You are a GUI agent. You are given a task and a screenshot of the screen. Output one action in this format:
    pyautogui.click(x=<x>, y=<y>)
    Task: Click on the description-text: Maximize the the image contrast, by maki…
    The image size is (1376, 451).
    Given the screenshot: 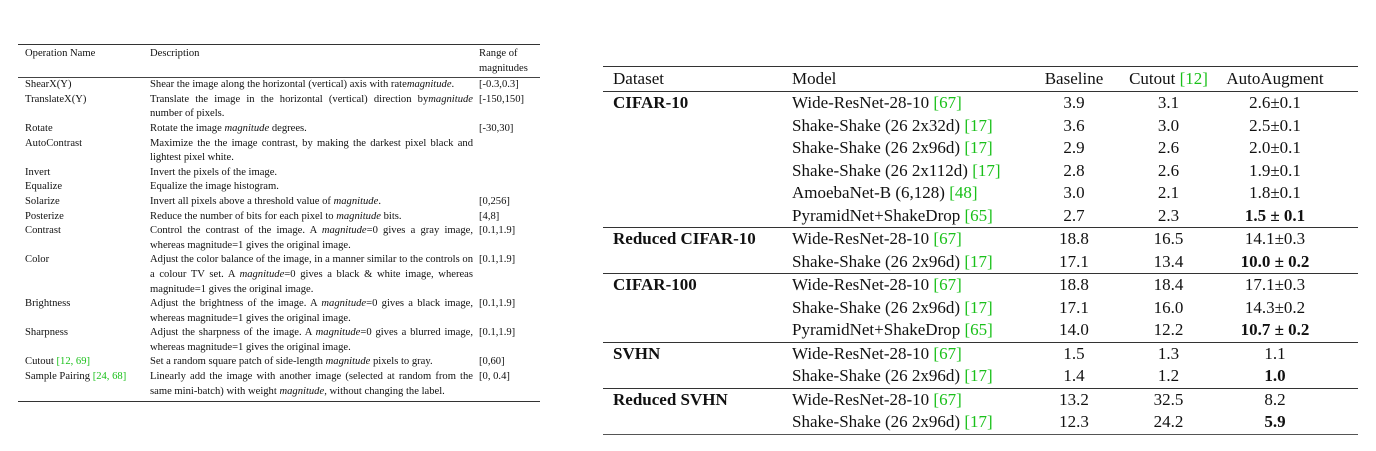 What is the action you would take?
    pyautogui.click(x=311, y=150)
    